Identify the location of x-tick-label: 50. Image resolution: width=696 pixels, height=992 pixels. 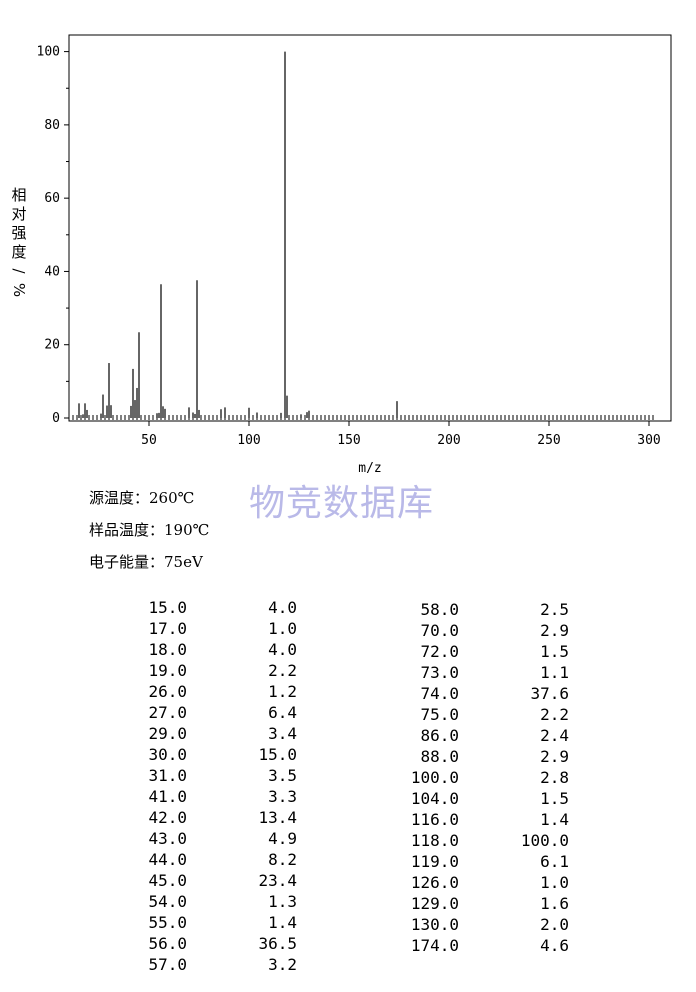
(149, 440).